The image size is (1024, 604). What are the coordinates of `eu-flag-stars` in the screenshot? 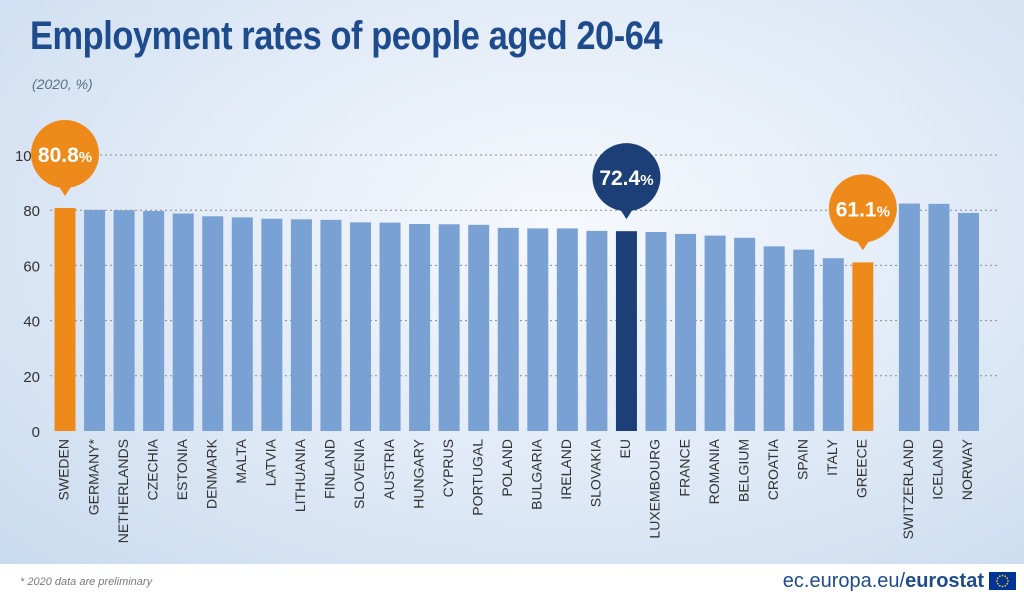 It's located at (1002, 581).